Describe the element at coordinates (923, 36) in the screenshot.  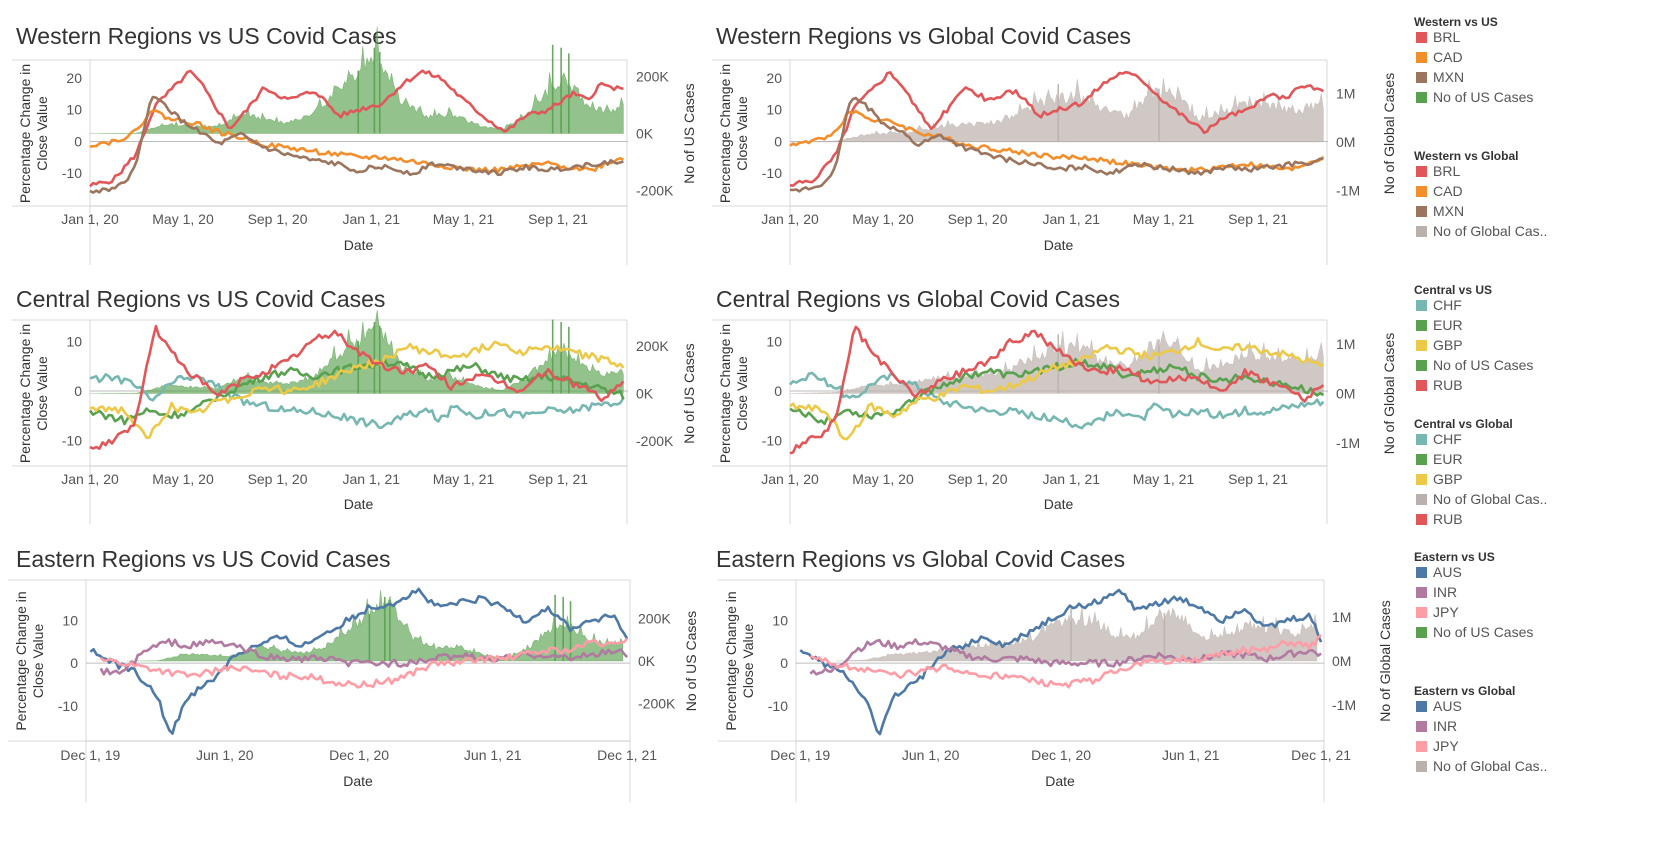
I see `chart-title: Western Regions vs Global Covid Cases` at that location.